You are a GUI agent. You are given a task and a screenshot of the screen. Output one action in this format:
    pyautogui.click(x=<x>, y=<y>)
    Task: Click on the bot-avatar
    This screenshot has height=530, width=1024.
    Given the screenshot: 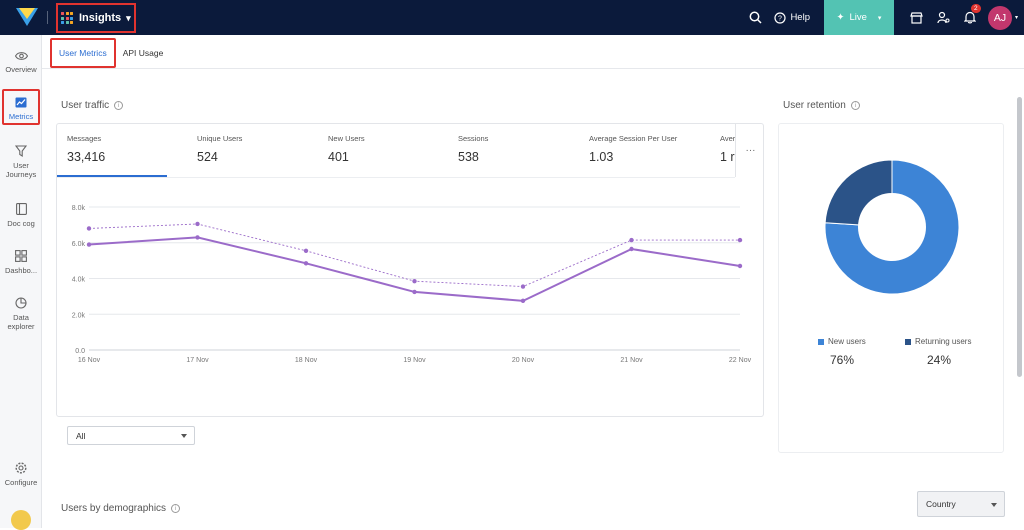 What is the action you would take?
    pyautogui.click(x=21, y=520)
    